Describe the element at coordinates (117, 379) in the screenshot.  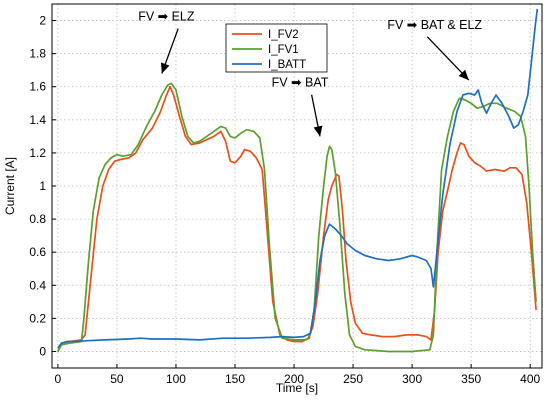
I see `x-tick-label: 50` at that location.